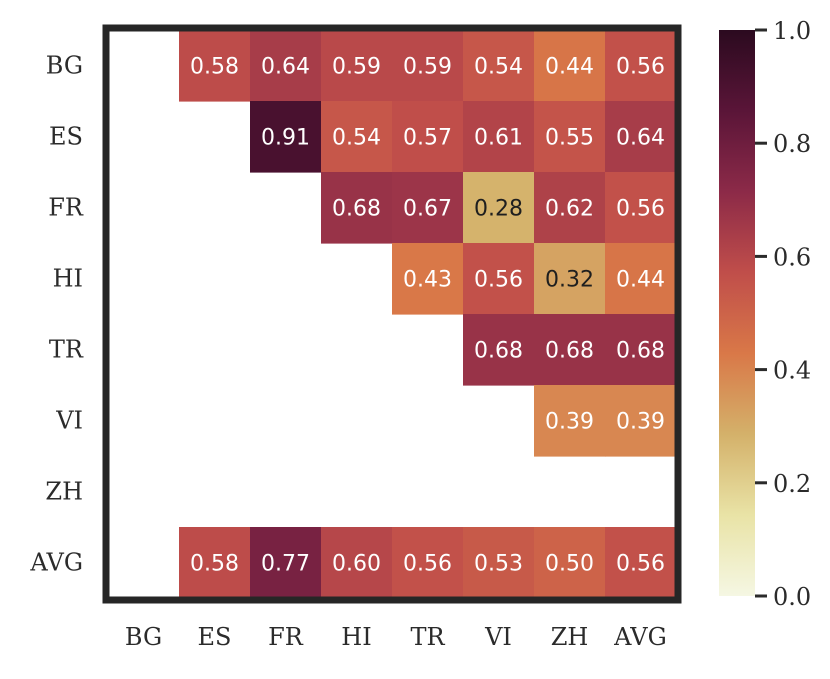 This screenshot has height=679, width=830. I want to click on heatmap-cell-avg-avg, so click(641, 563).